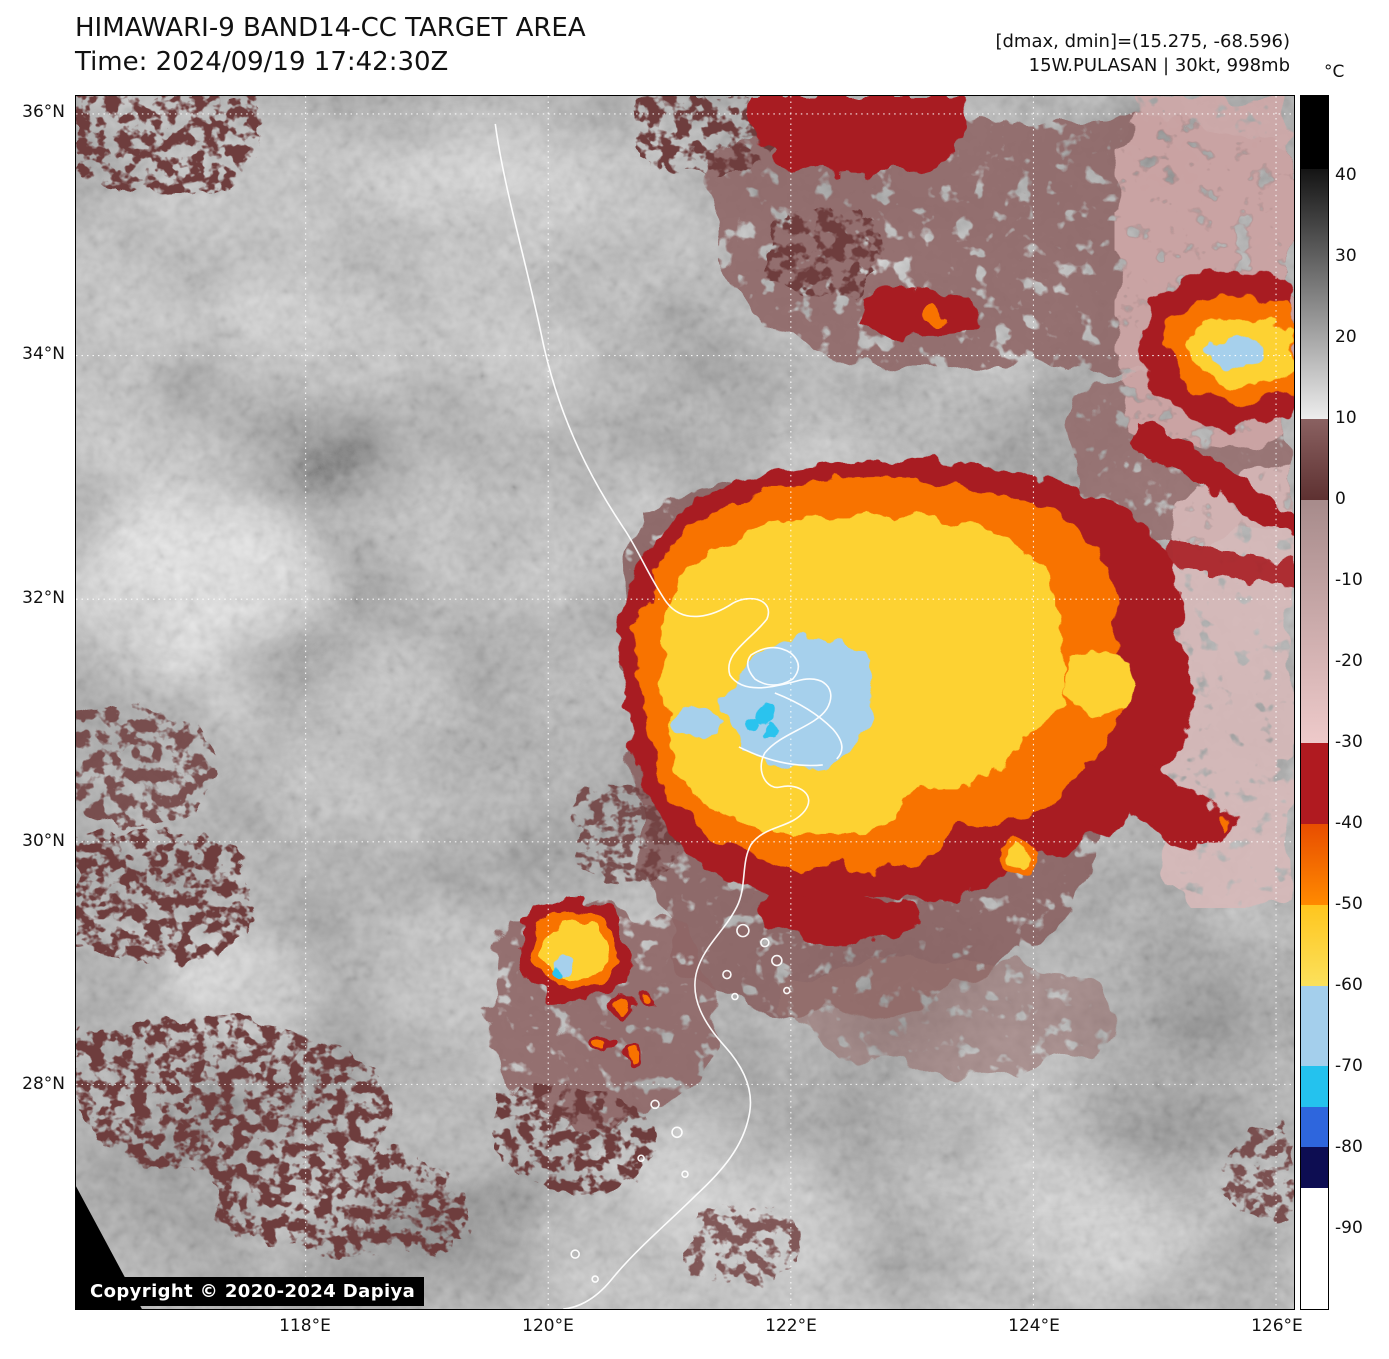 The height and width of the screenshot is (1359, 1389). I want to click on figure-timestamp: Time: 2024/09/19 17:42:30Z, so click(262, 61).